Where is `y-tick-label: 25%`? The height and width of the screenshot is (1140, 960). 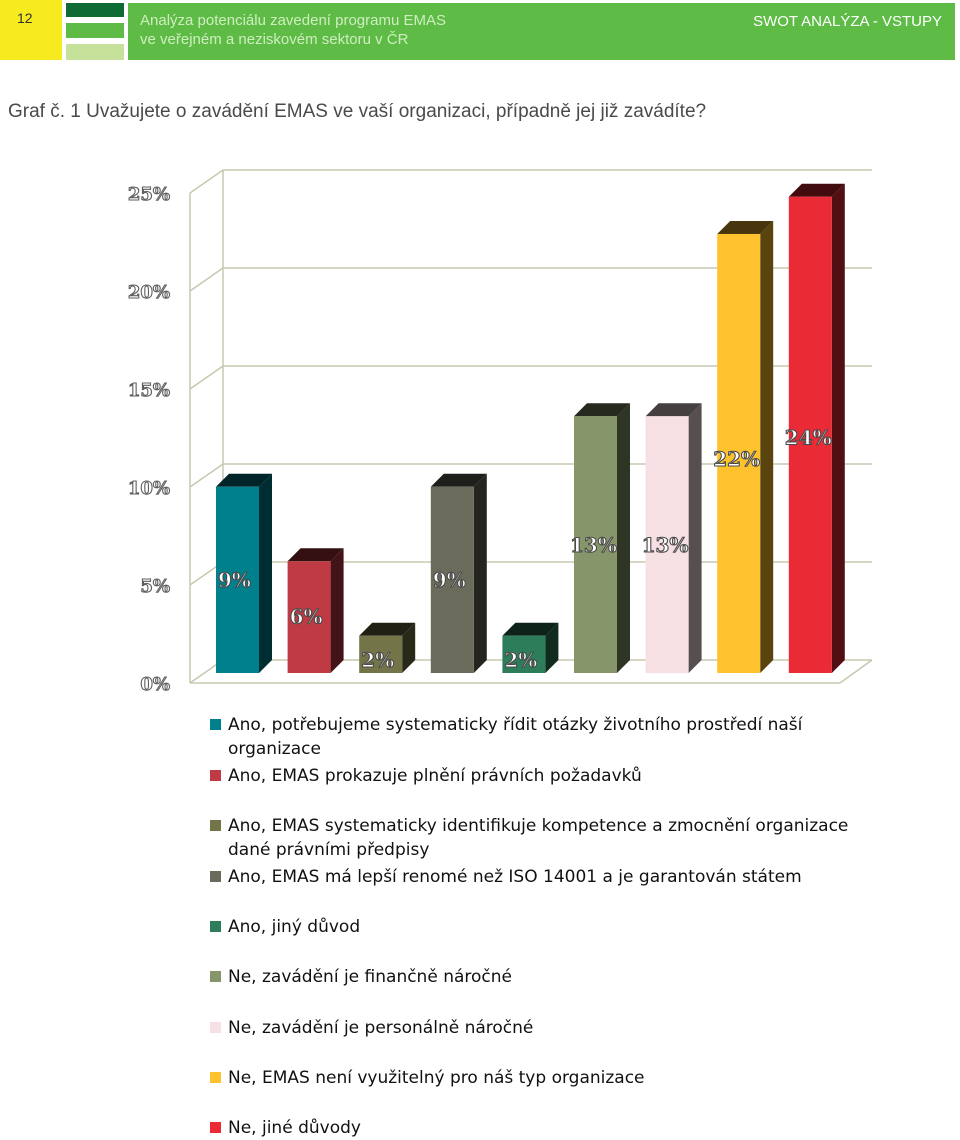
y-tick-label: 25% is located at coordinates (149, 194).